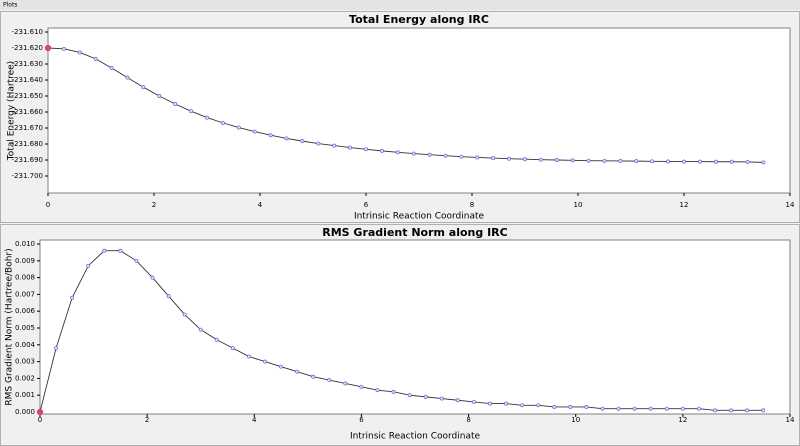 The image size is (800, 446). Describe the element at coordinates (415, 437) in the screenshot. I see `x-axis-label: Intrinsic Reaction Coordinate` at that location.